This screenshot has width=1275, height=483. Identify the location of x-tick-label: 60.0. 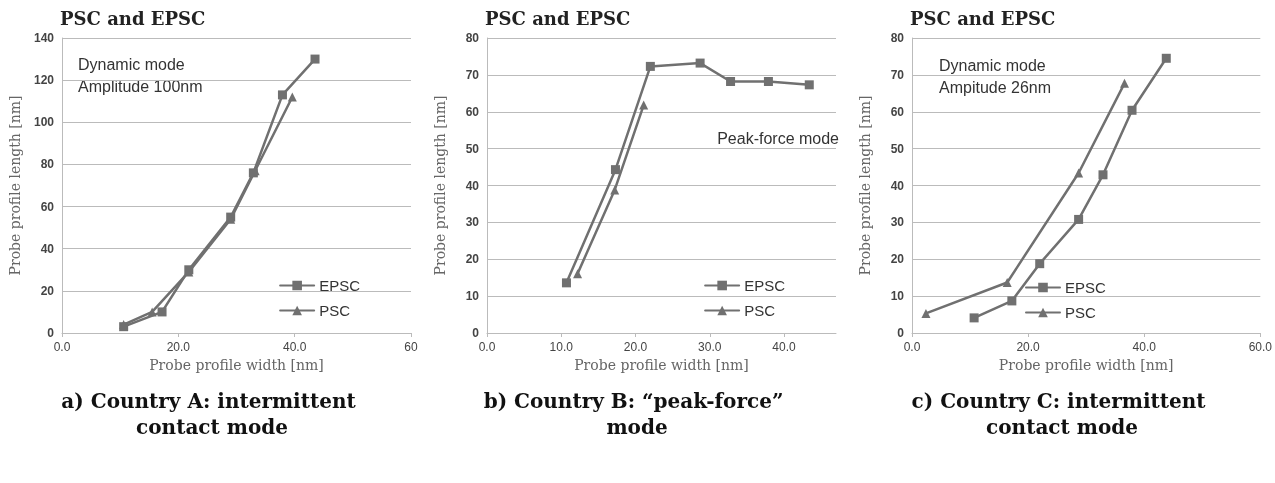
(1260, 347).